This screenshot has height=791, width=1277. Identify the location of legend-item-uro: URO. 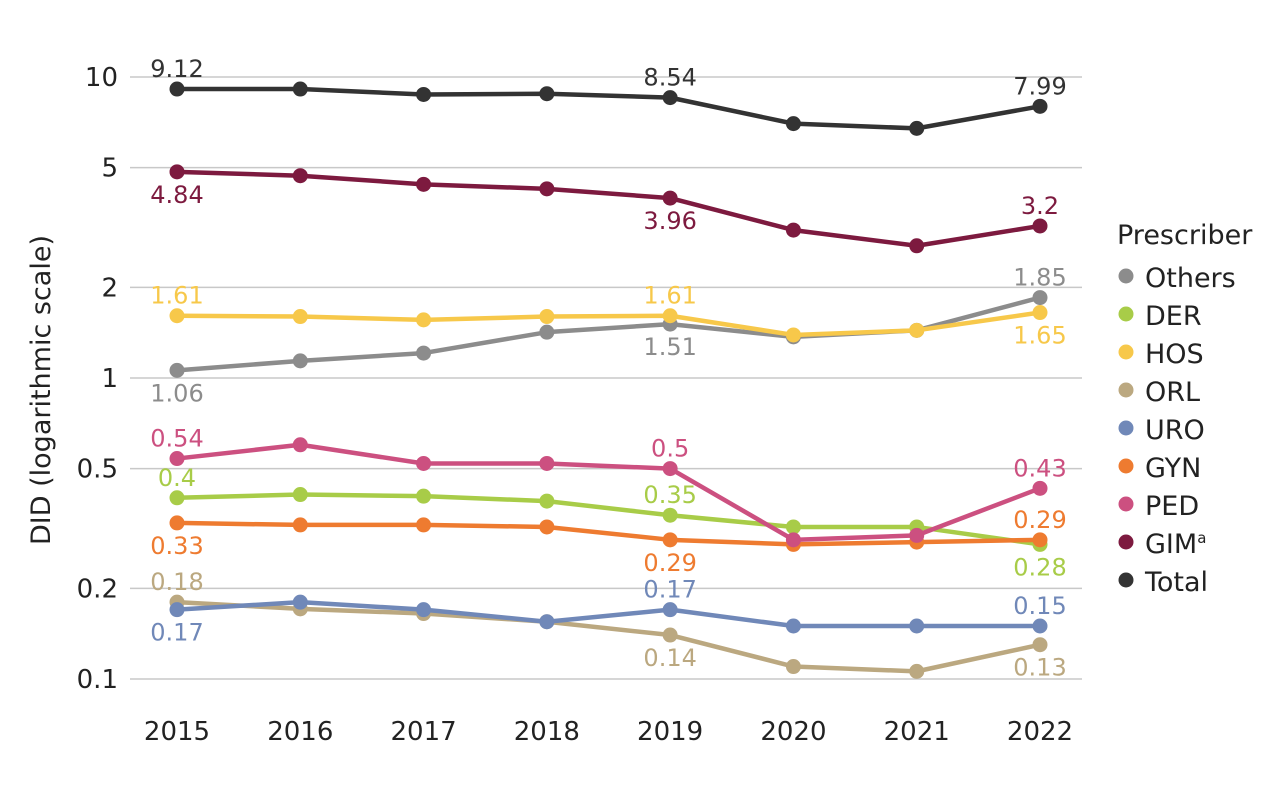
(1161, 430).